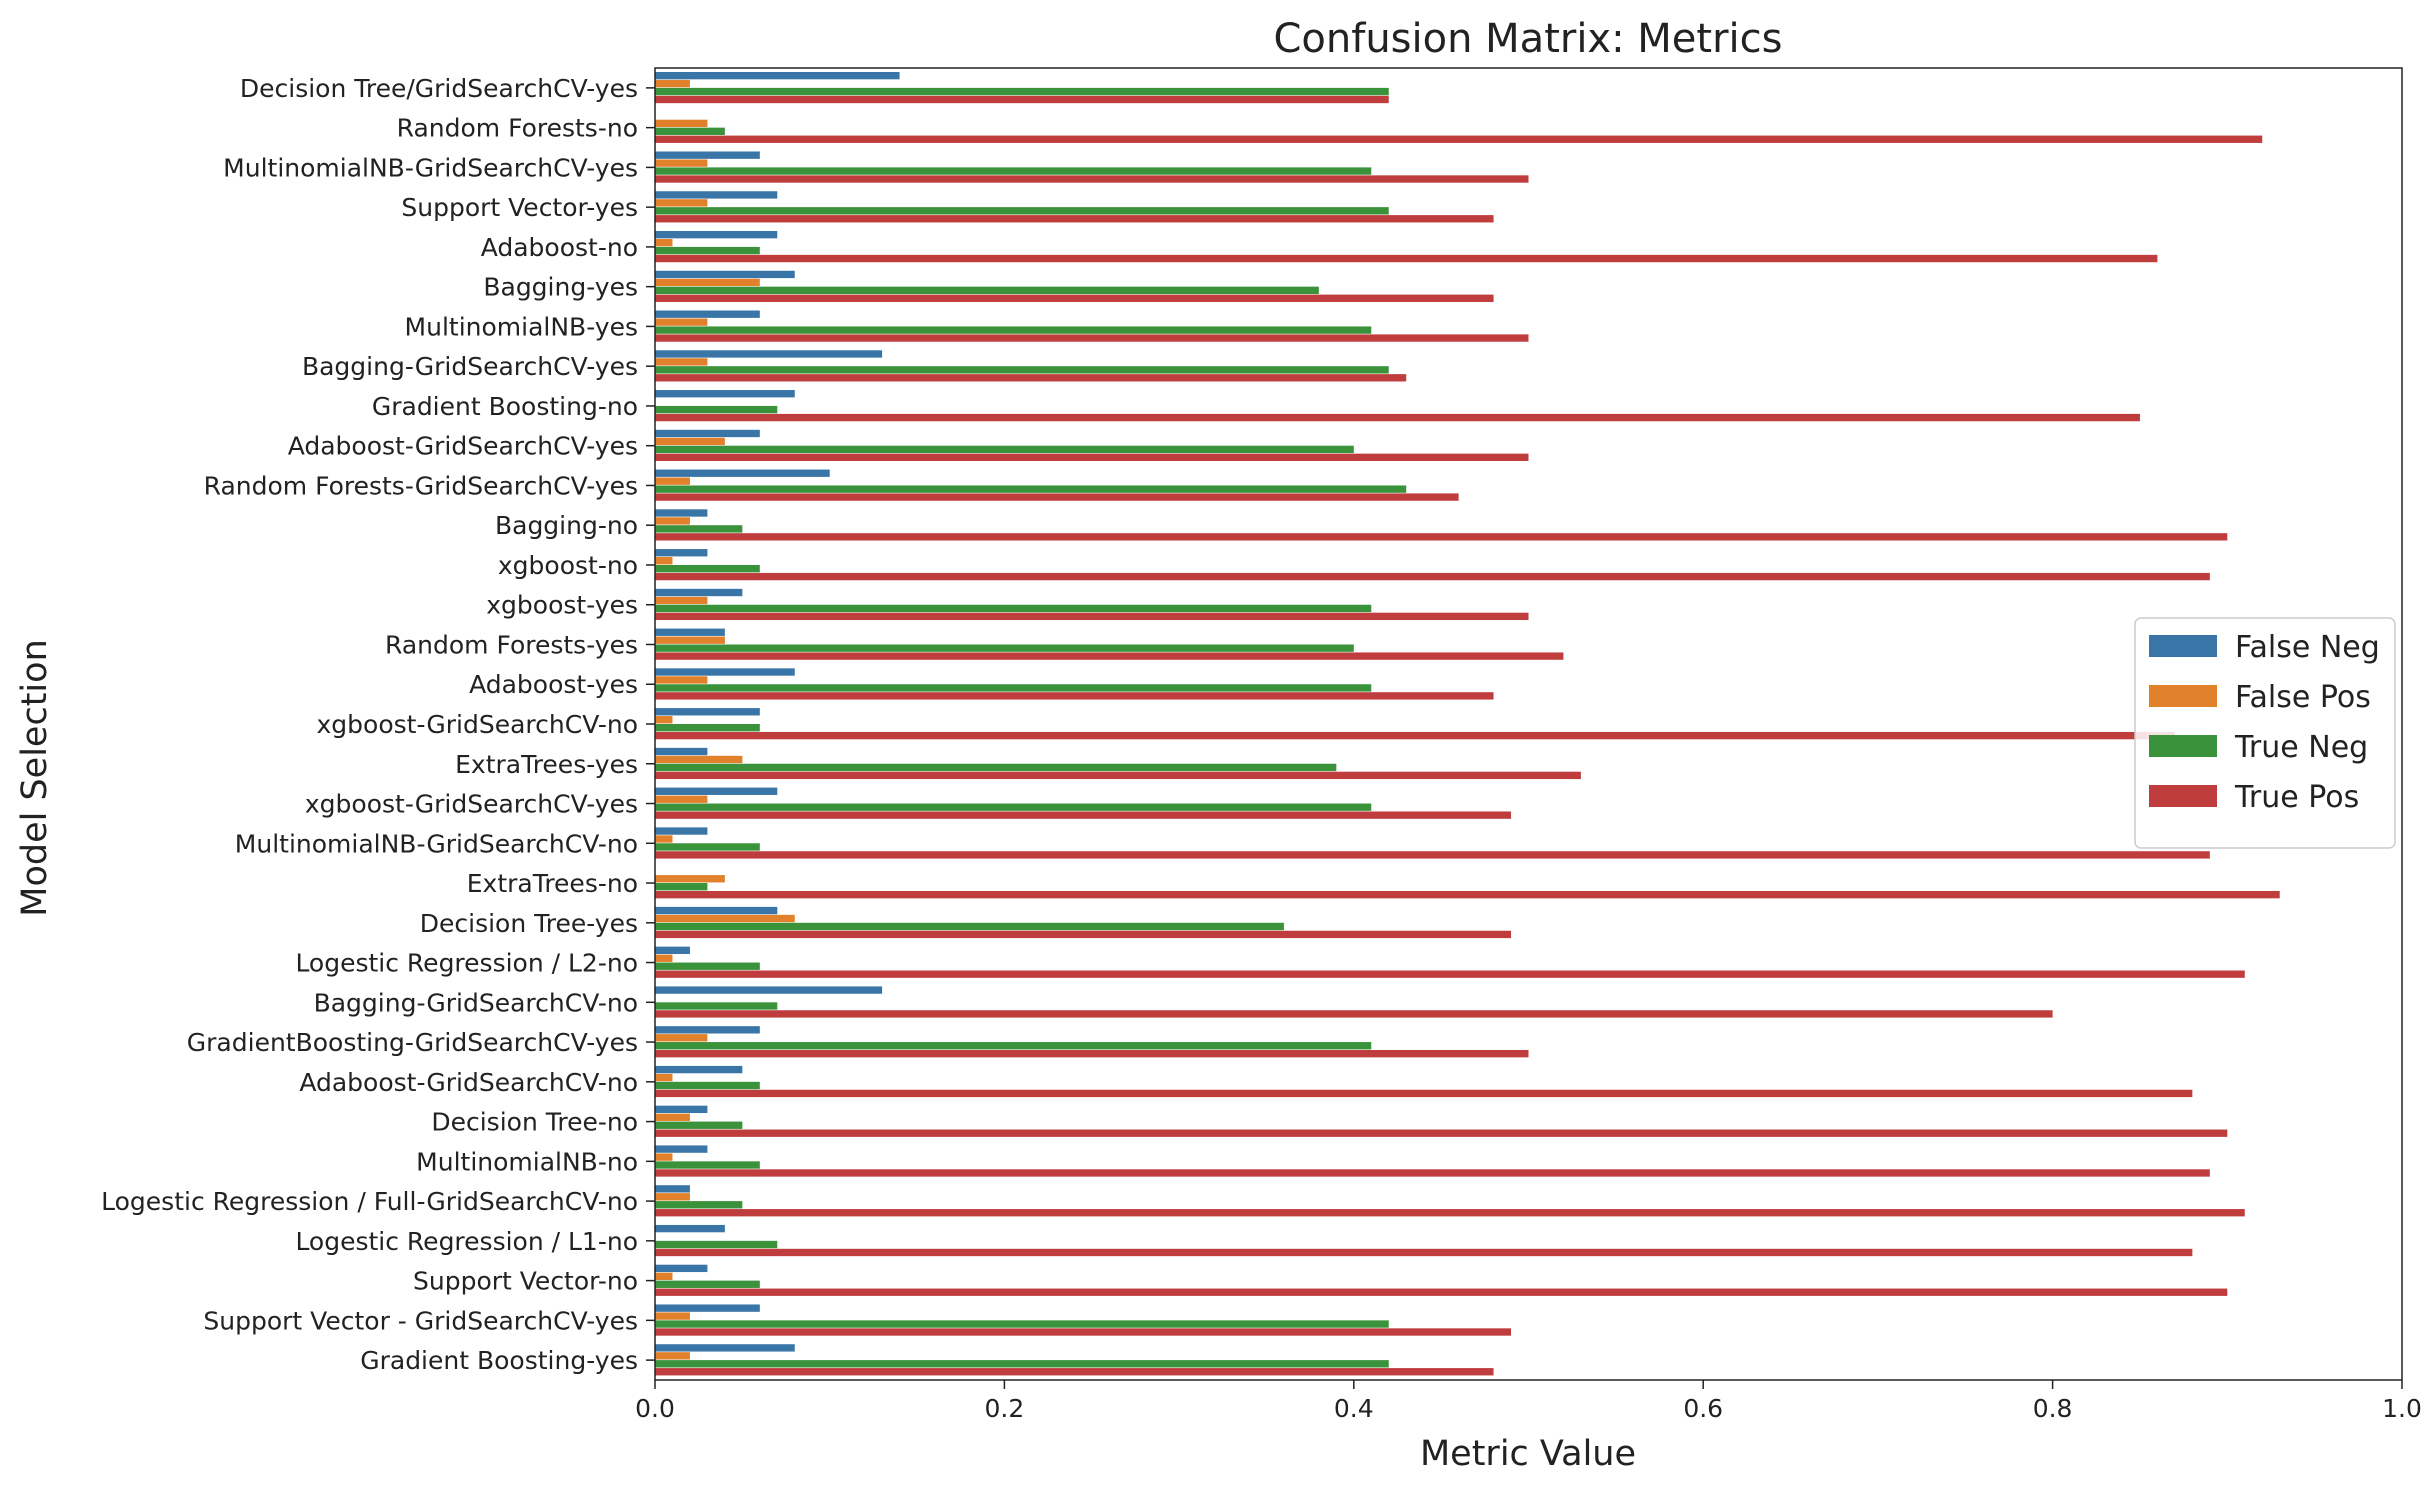  I want to click on y-tick-label: Gradient Boosting-yes, so click(499, 1360).